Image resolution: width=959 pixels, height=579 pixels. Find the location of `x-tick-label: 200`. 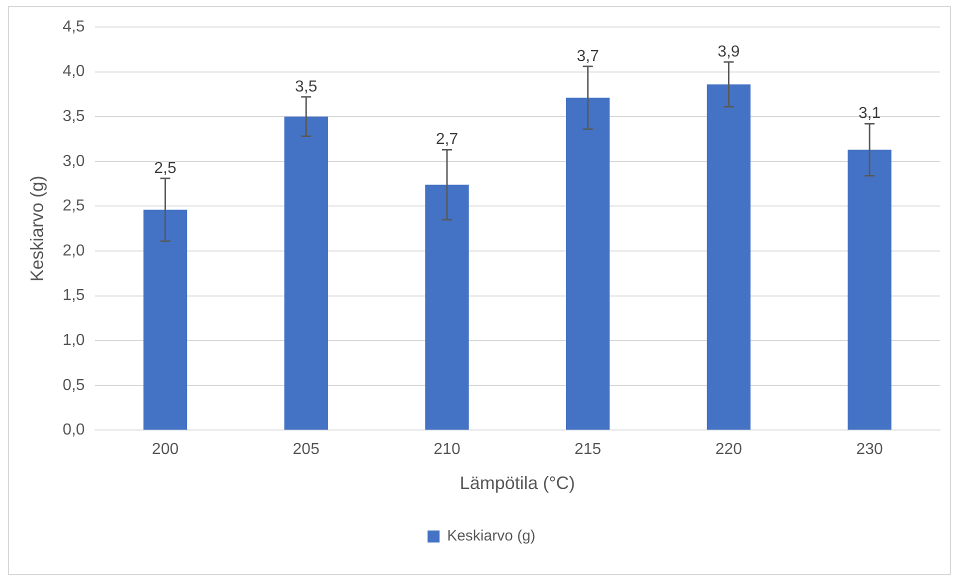

x-tick-label: 200 is located at coordinates (165, 449).